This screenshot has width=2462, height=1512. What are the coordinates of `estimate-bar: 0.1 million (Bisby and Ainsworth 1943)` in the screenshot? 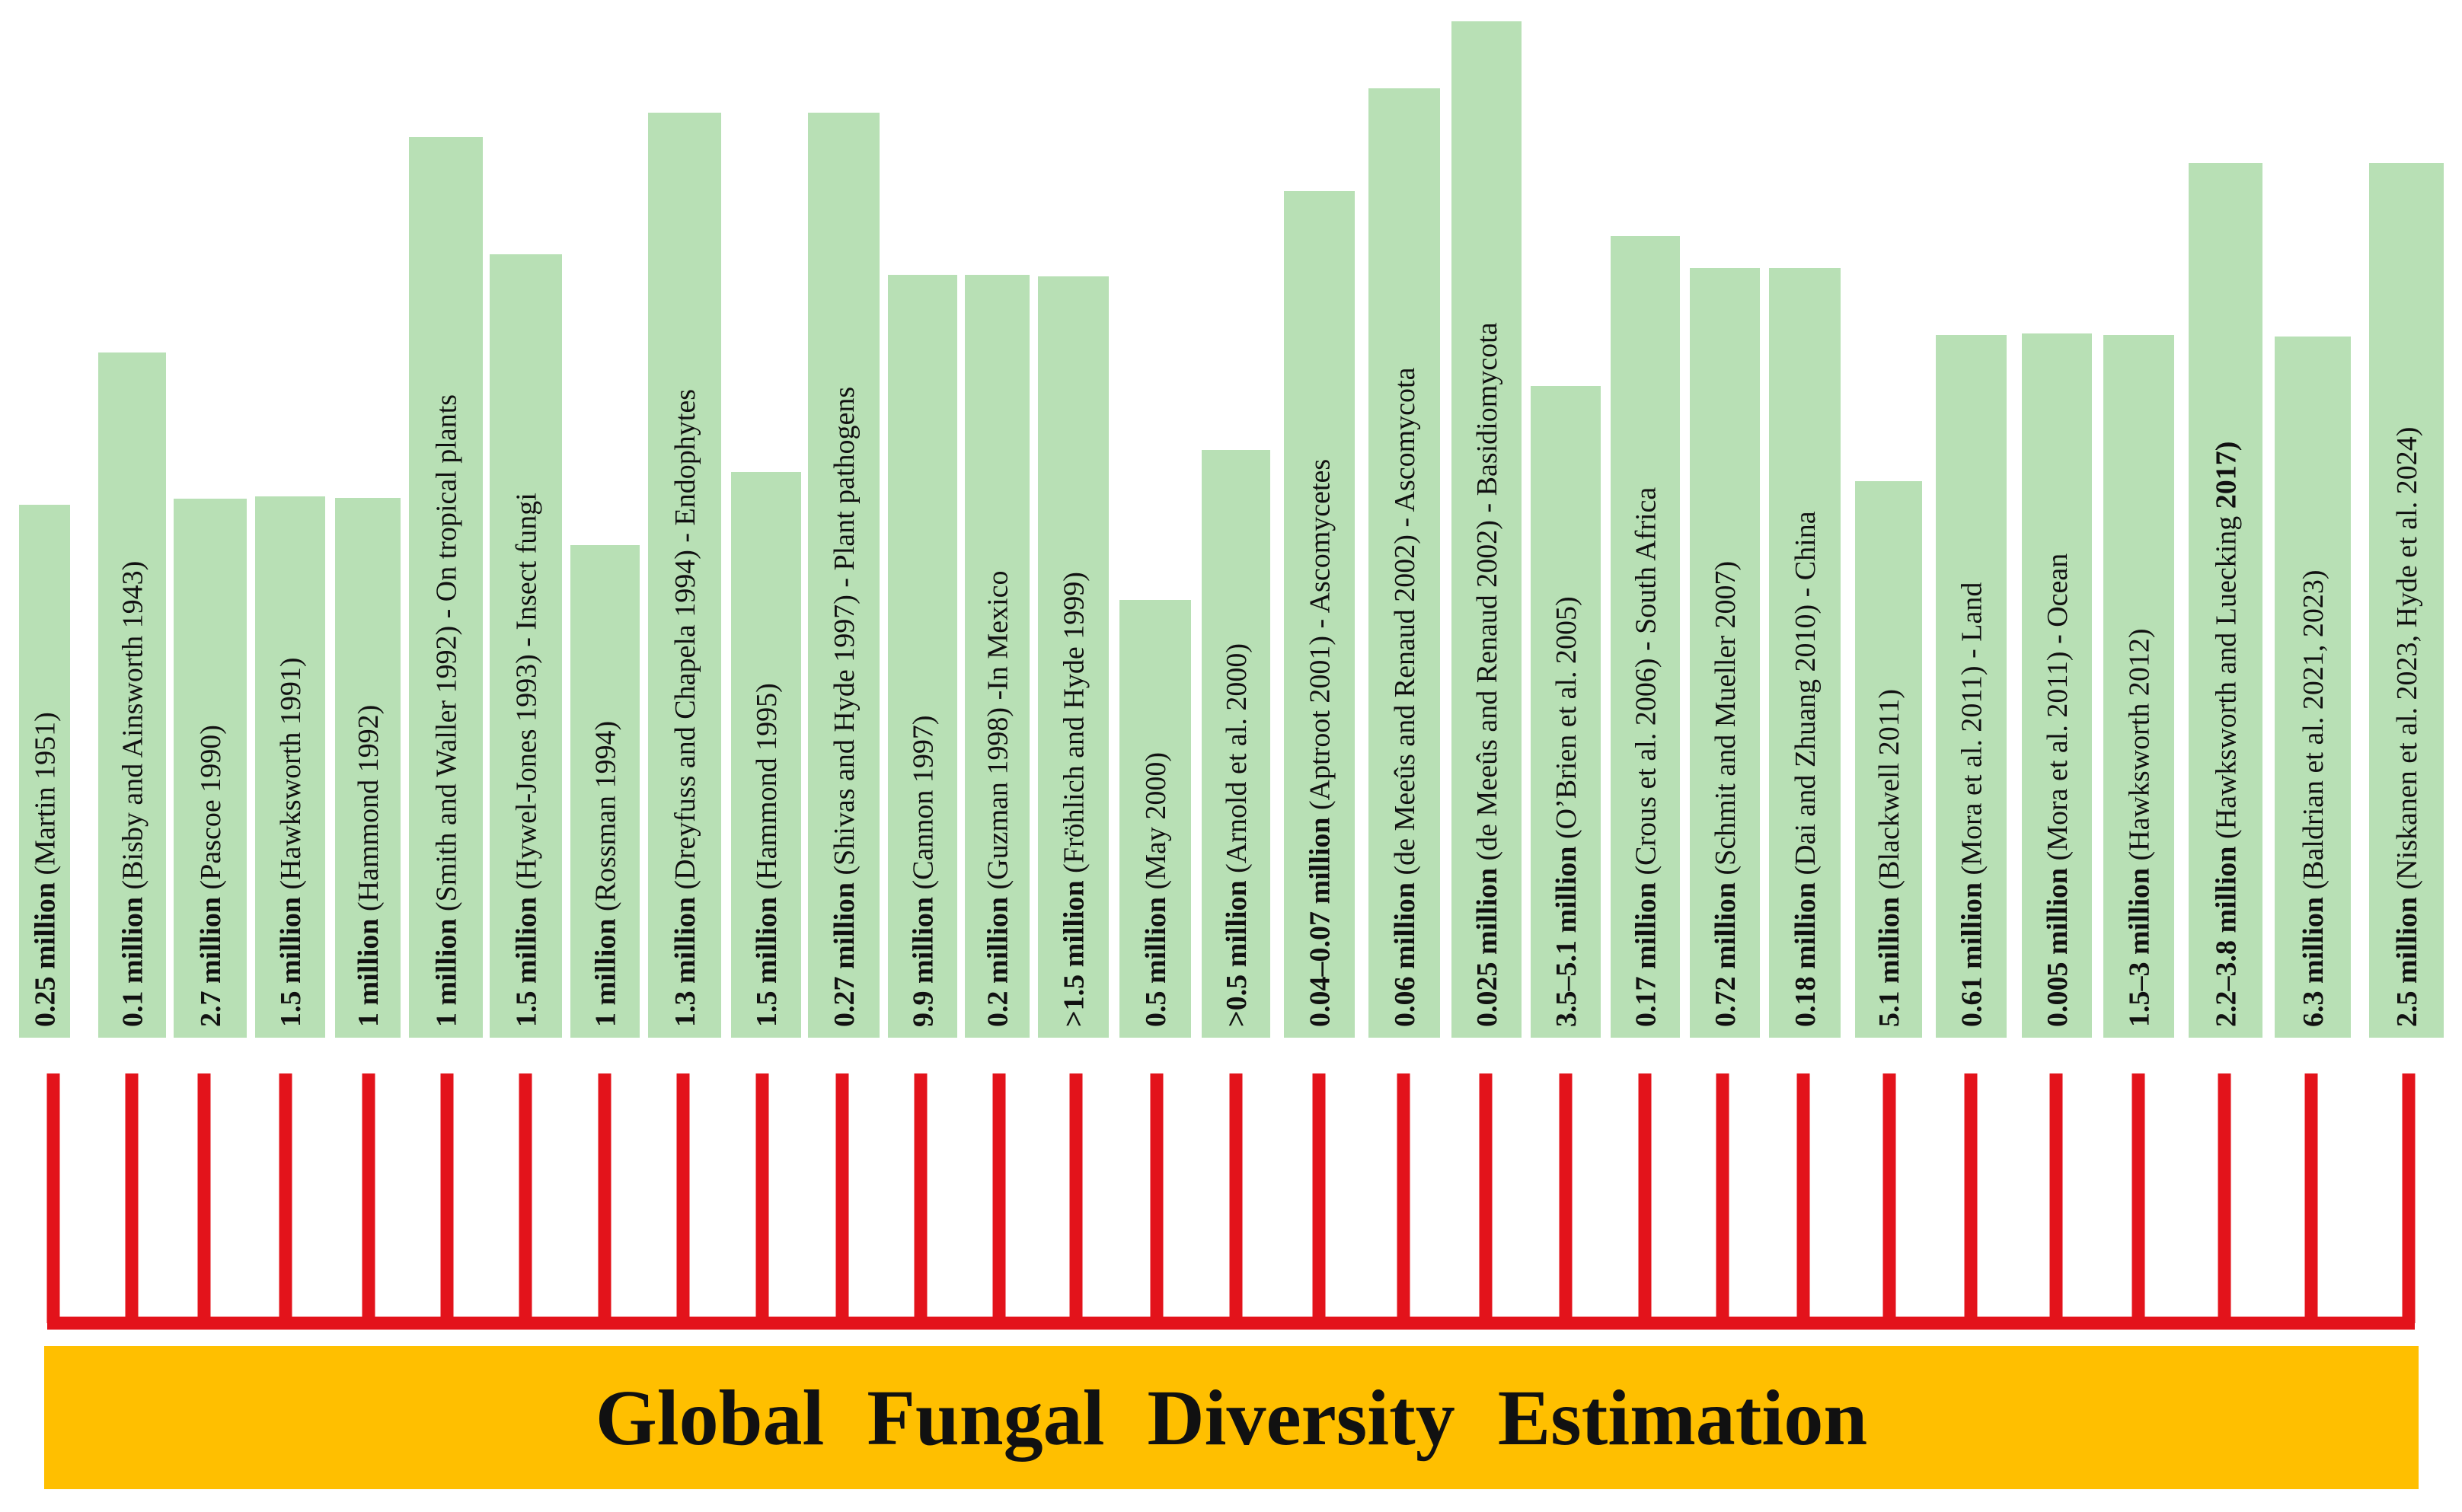 It's located at (132, 695).